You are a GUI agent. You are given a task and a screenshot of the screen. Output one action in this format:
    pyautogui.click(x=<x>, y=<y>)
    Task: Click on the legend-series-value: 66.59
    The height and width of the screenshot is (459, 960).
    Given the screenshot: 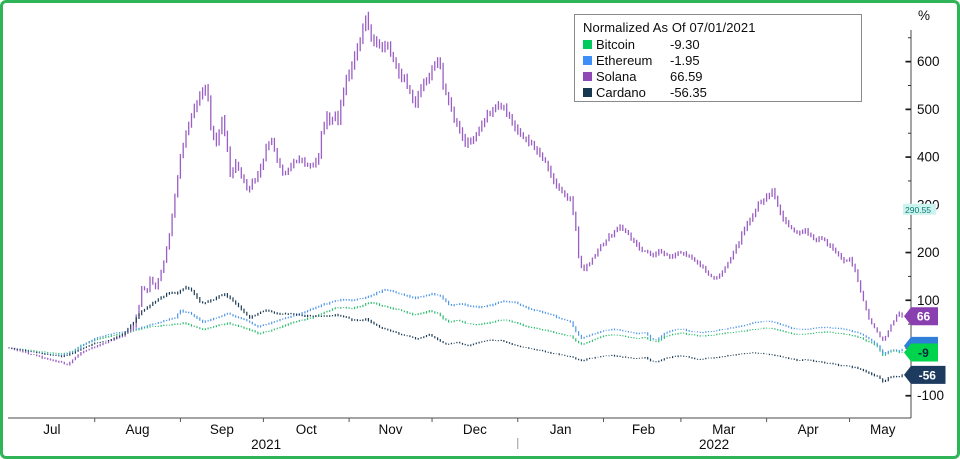 What is the action you would take?
    pyautogui.click(x=686, y=76)
    